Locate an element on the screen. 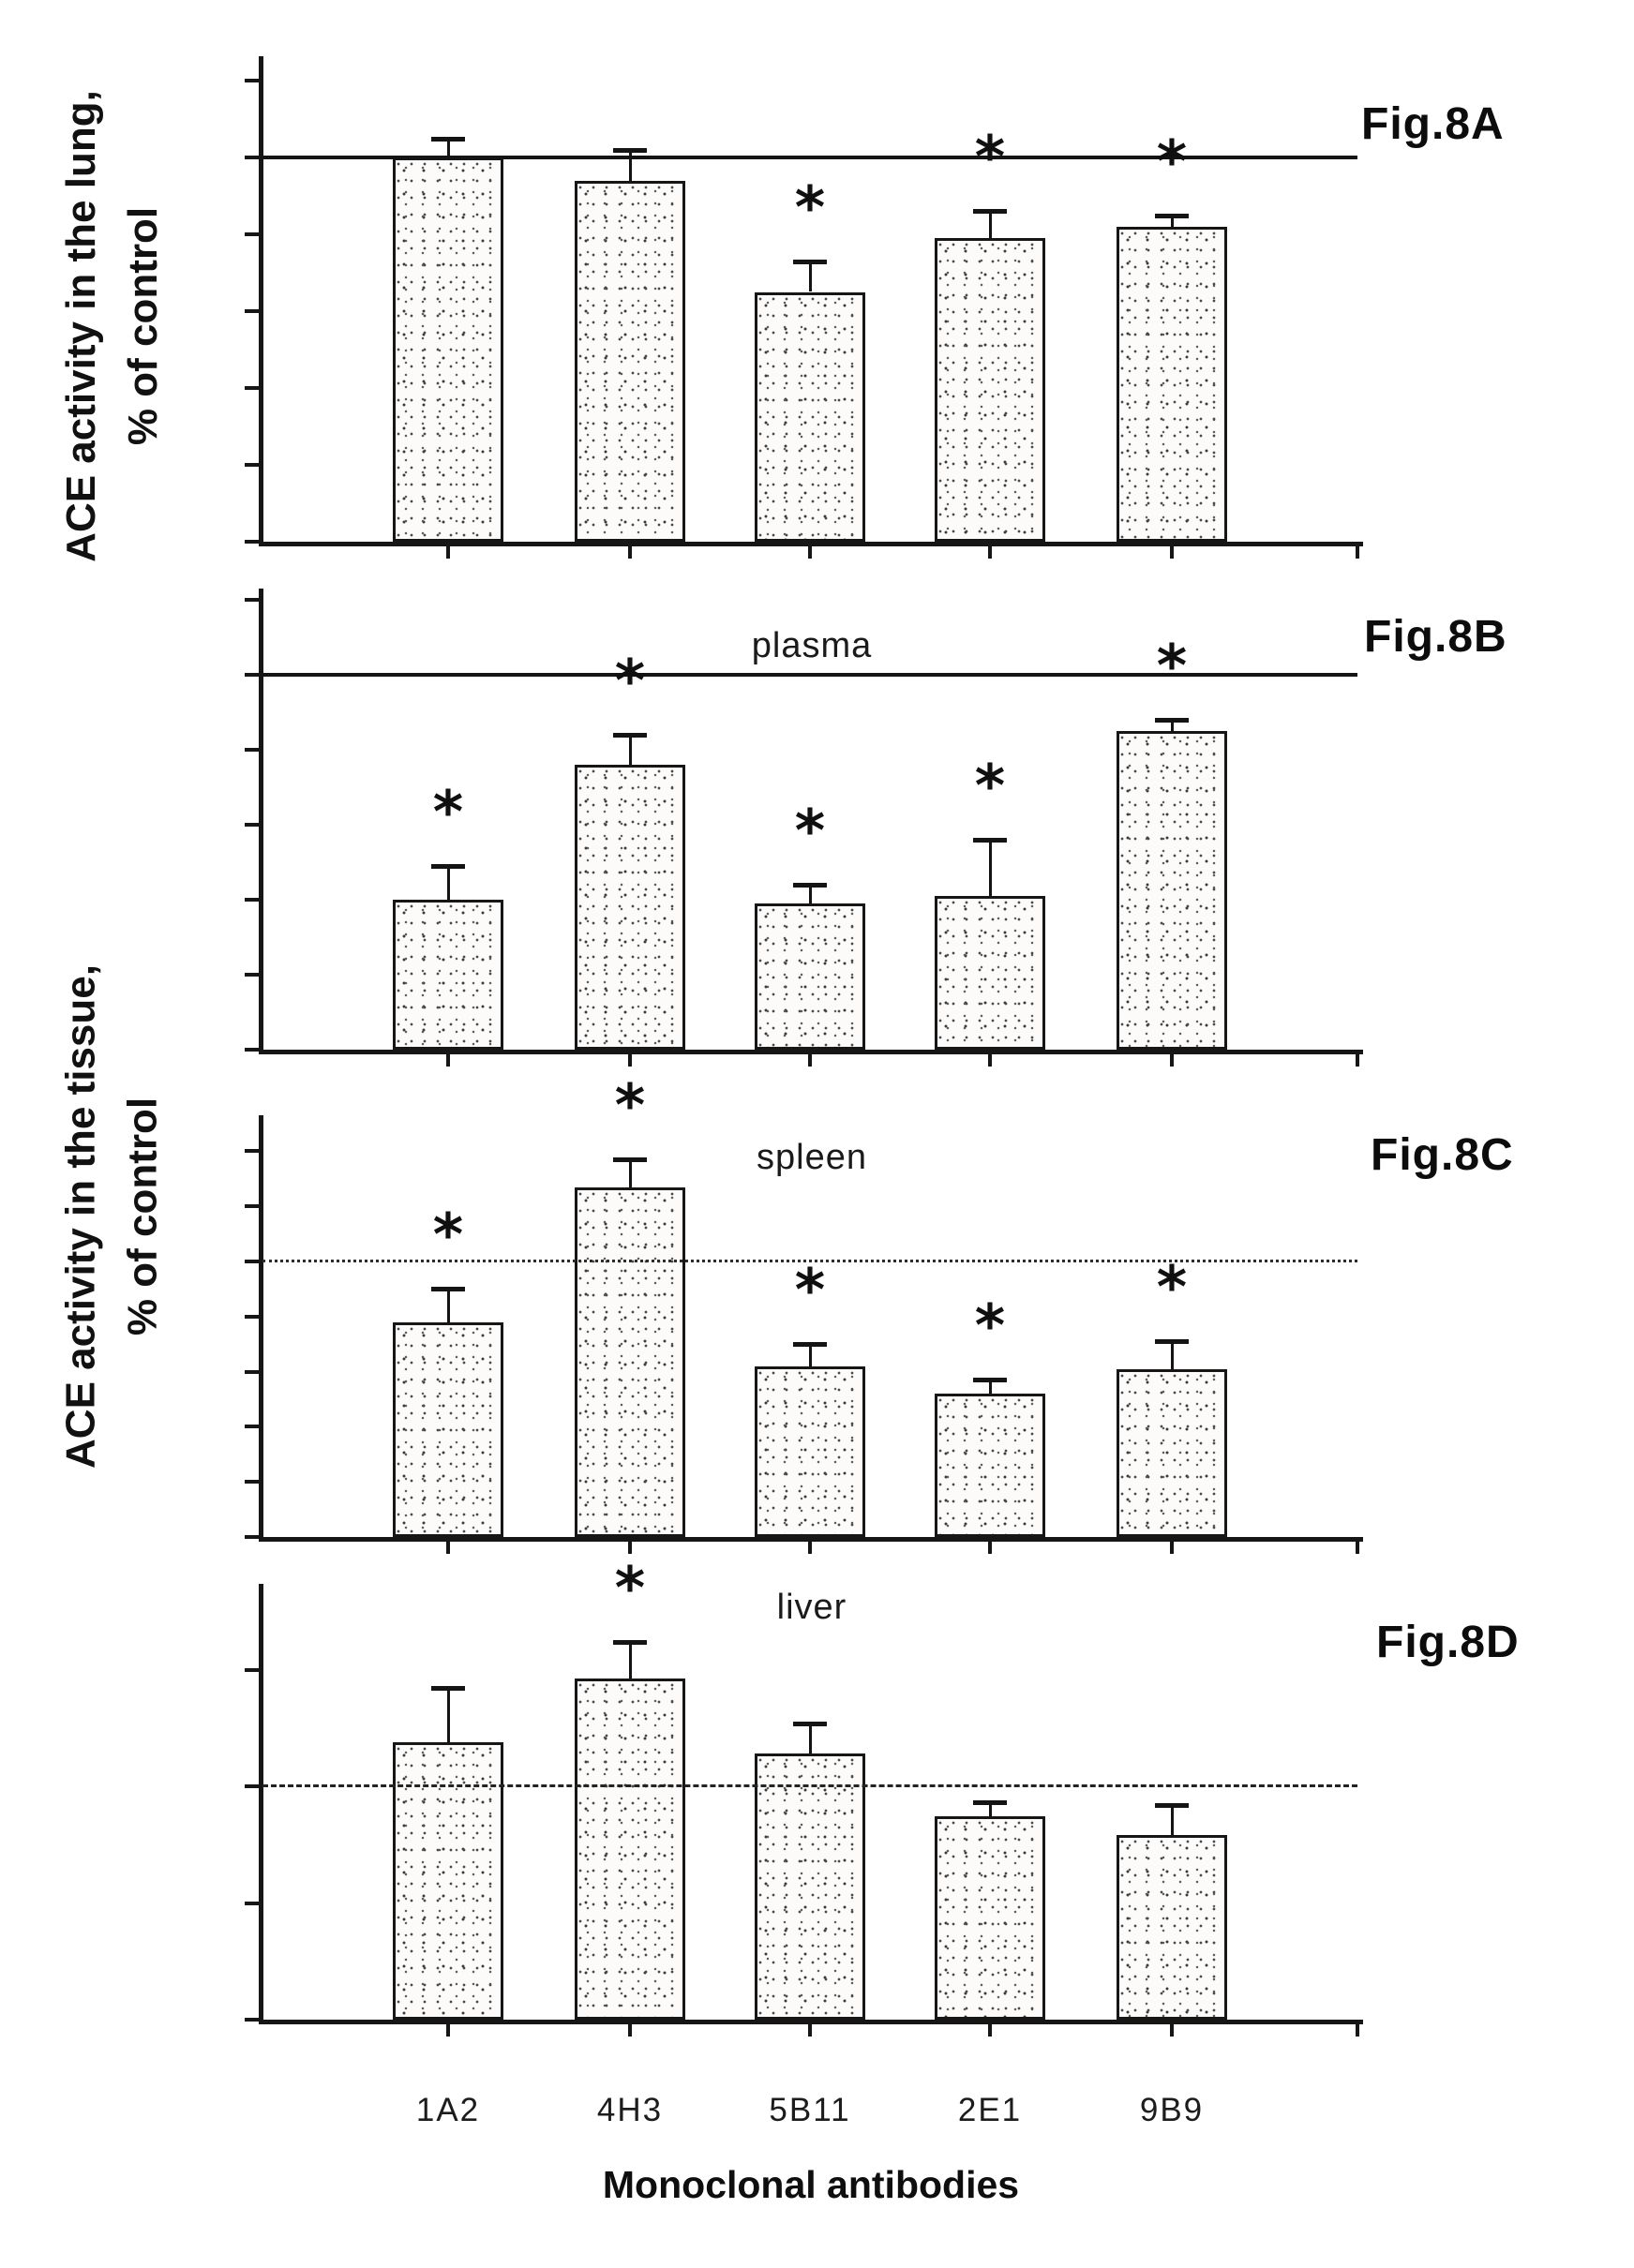 Image resolution: width=1634 pixels, height=2268 pixels. error-bar-line-liver-1A2 is located at coordinates (448, 1715).